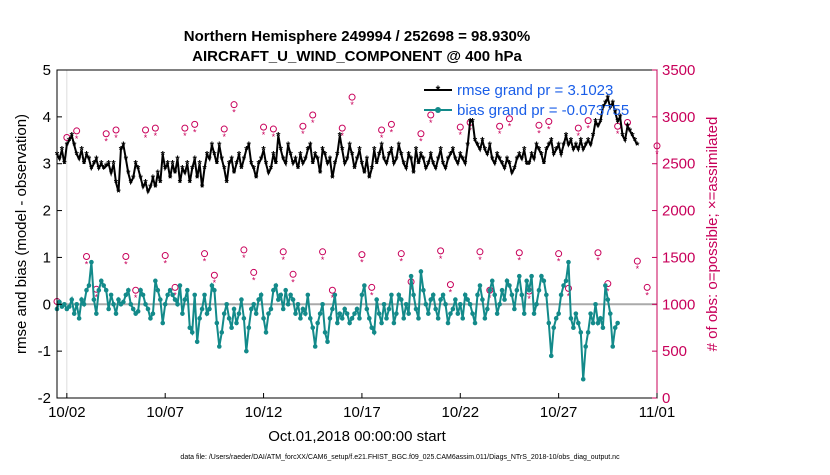 The height and width of the screenshot is (475, 830). I want to click on y-tick-label: 5, so click(47, 70).